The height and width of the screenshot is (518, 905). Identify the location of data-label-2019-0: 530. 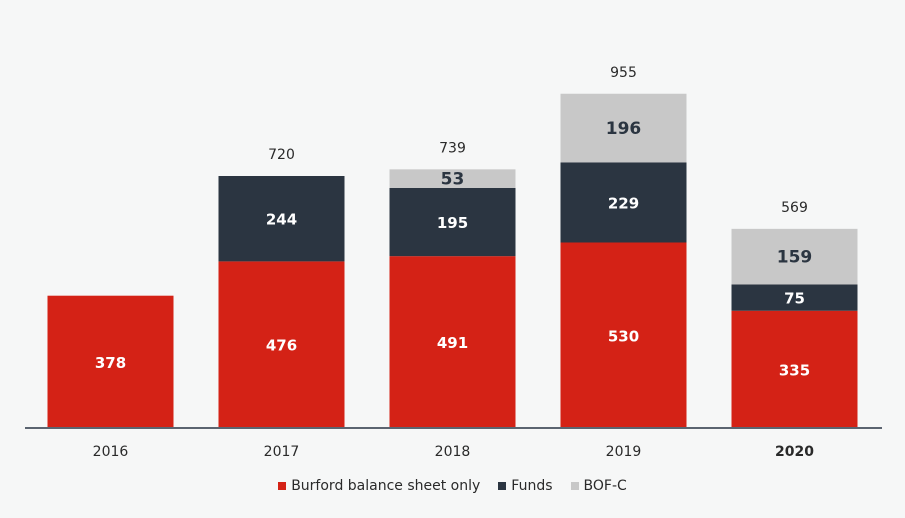
(623, 336).